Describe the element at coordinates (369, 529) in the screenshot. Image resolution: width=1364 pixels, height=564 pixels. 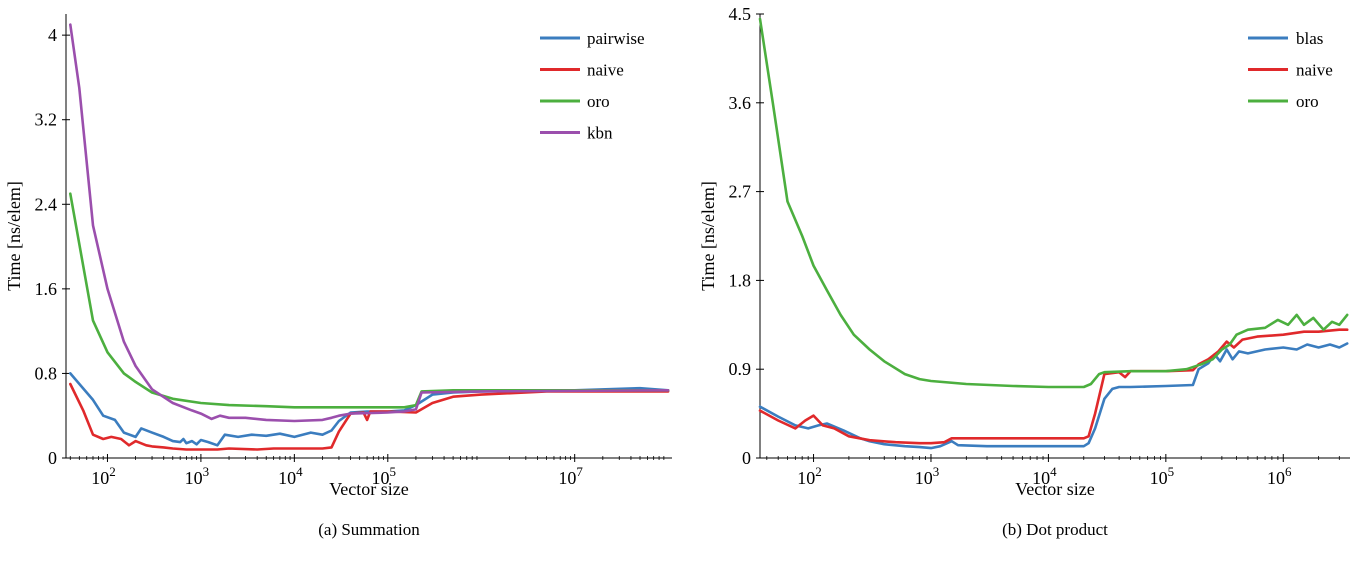
I see `figure-caption: (a) Summation` at that location.